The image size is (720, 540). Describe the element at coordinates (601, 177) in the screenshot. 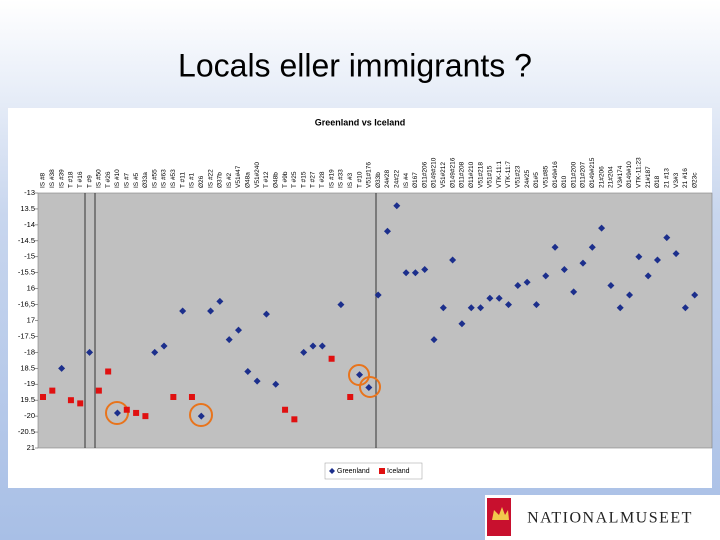

I see `x-tick-label: 21#206` at that location.